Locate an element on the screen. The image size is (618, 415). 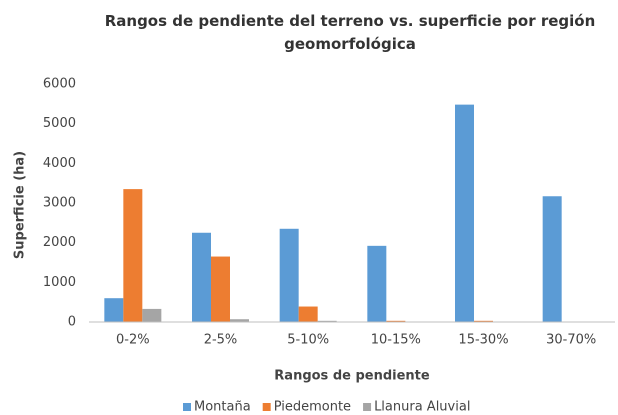
y-tick-label: 1000 is located at coordinates (59, 282).